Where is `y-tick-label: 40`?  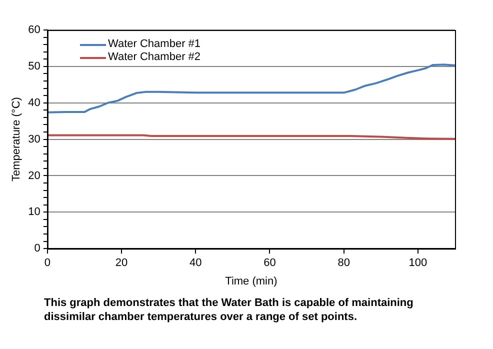 y-tick-label: 40 is located at coordinates (34, 102).